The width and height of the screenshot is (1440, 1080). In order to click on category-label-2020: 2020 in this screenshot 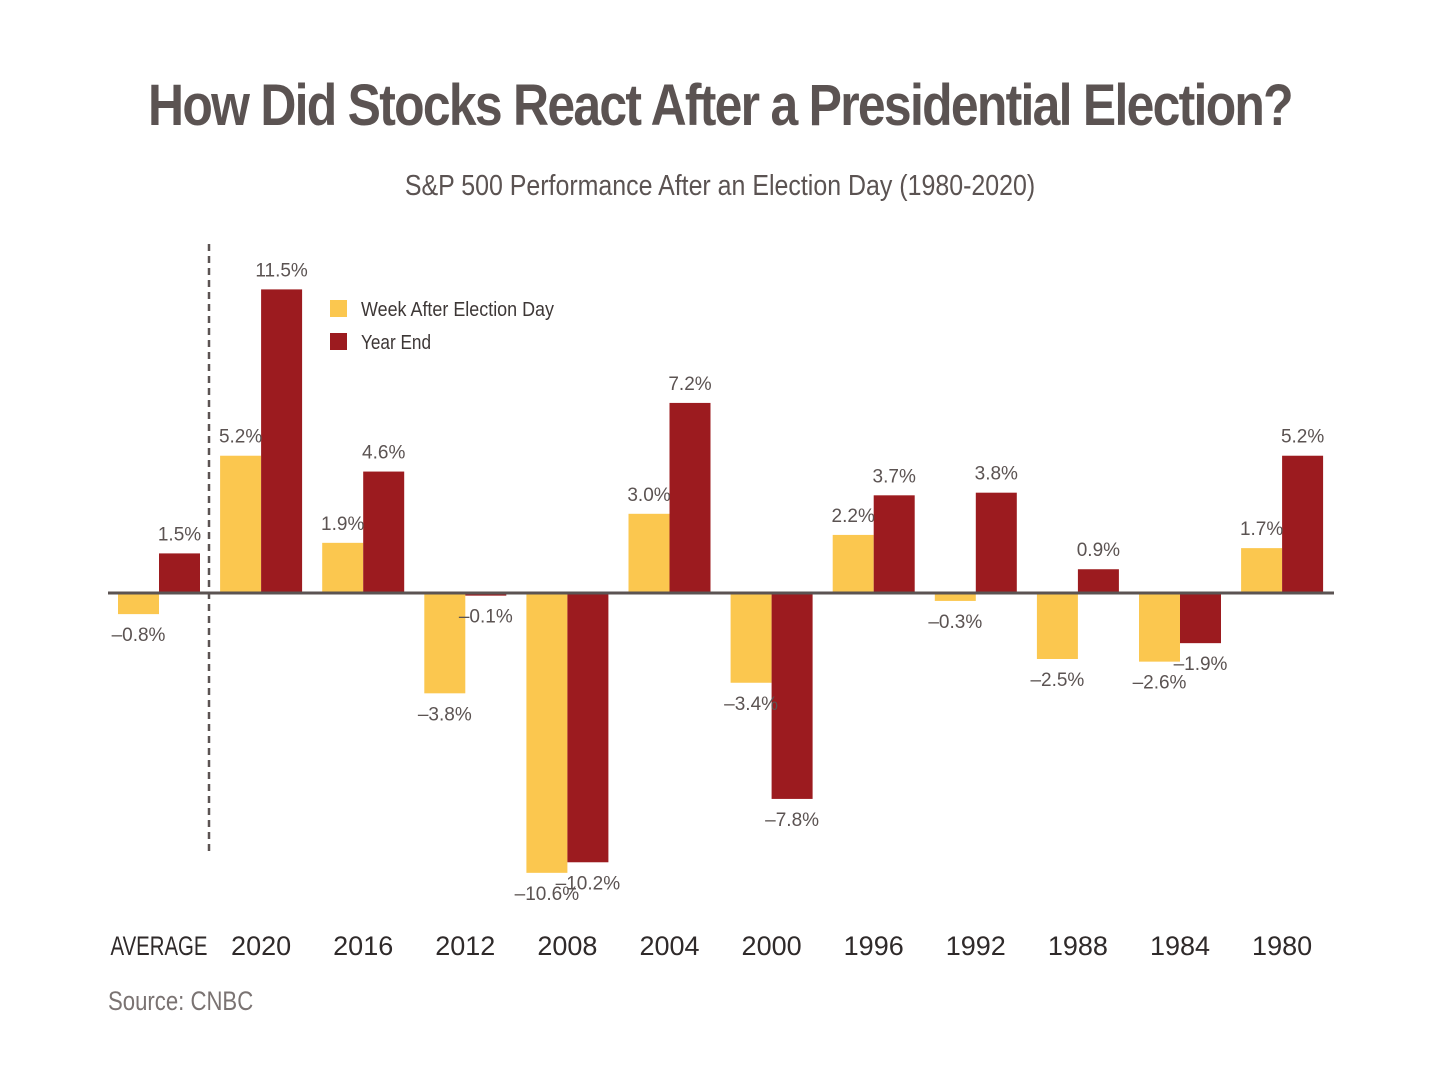, I will do `click(261, 946)`.